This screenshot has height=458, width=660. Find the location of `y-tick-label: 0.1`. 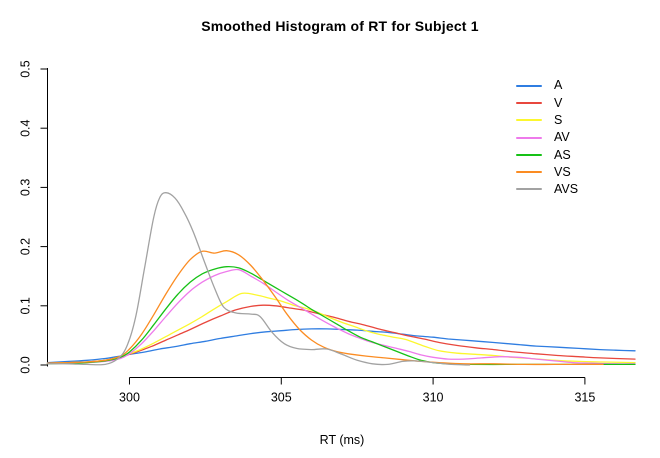

y-tick-label: 0.1 is located at coordinates (25, 305).